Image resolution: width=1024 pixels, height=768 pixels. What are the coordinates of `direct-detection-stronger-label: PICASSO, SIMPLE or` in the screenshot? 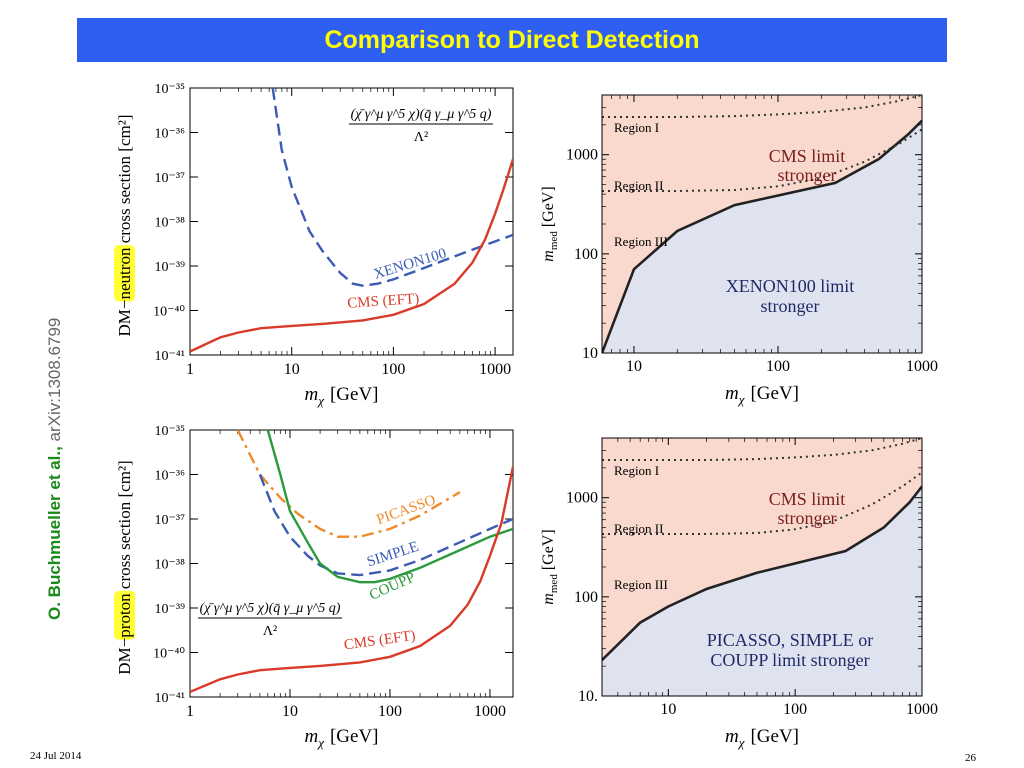 It's located at (790, 640).